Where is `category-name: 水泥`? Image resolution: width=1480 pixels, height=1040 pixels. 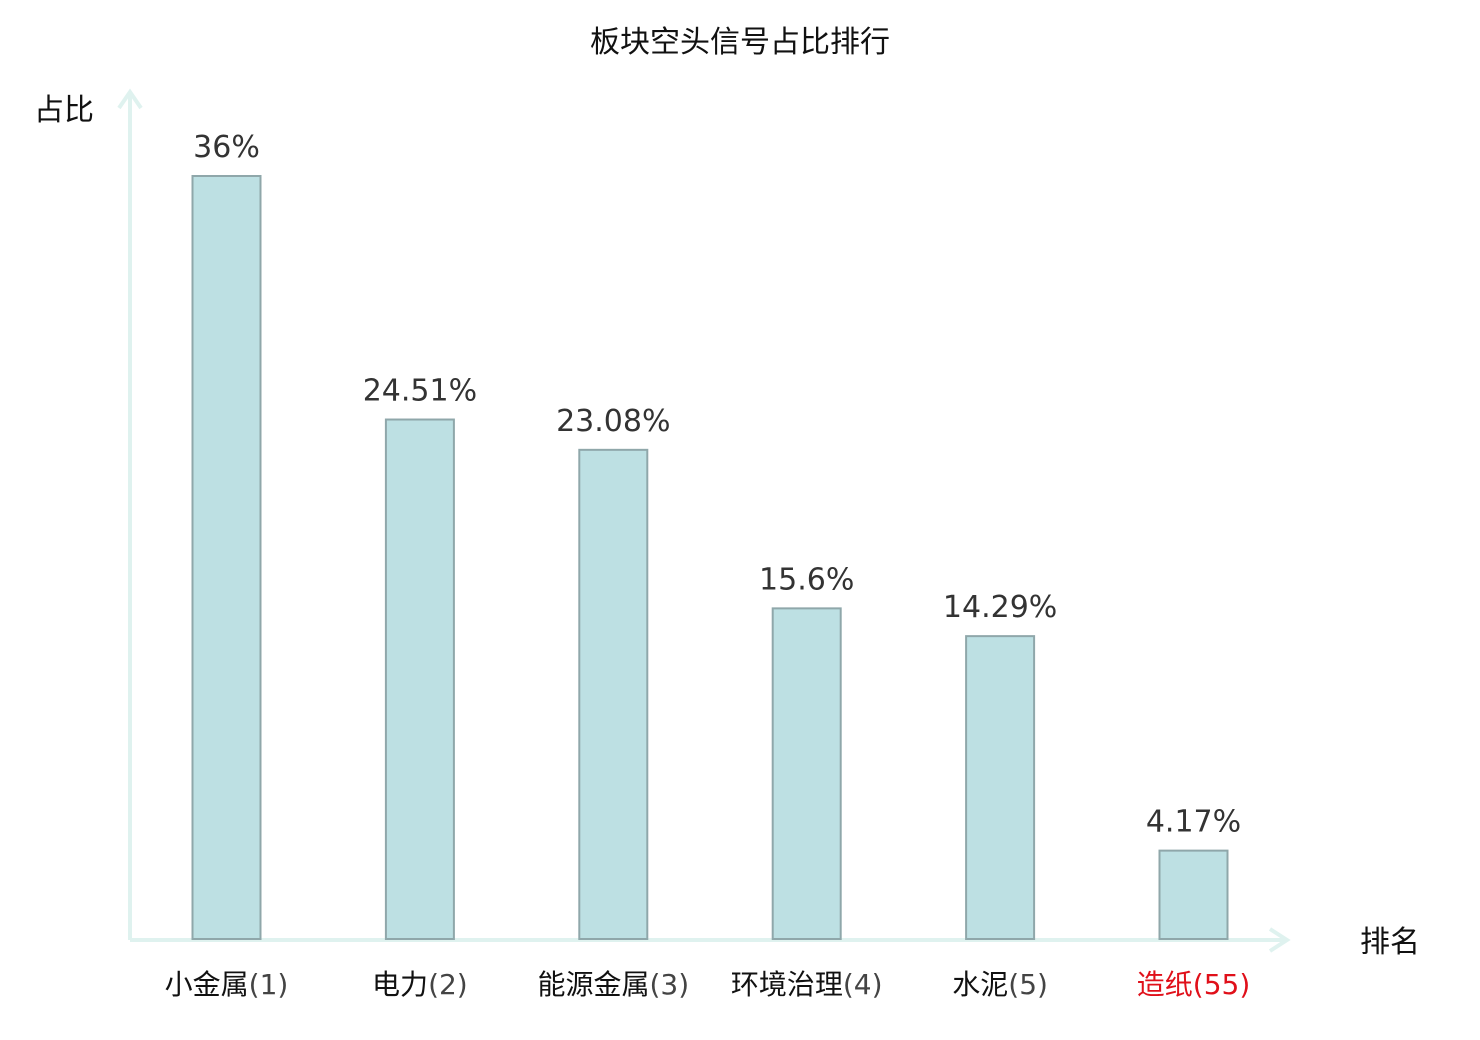 category-name: 水泥 is located at coordinates (980, 984).